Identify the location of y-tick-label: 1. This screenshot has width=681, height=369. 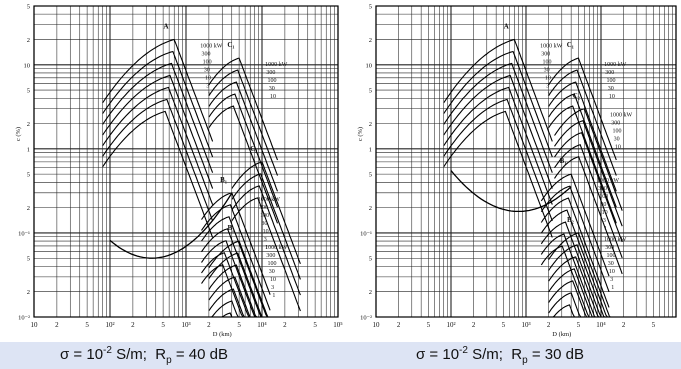
(28, 149).